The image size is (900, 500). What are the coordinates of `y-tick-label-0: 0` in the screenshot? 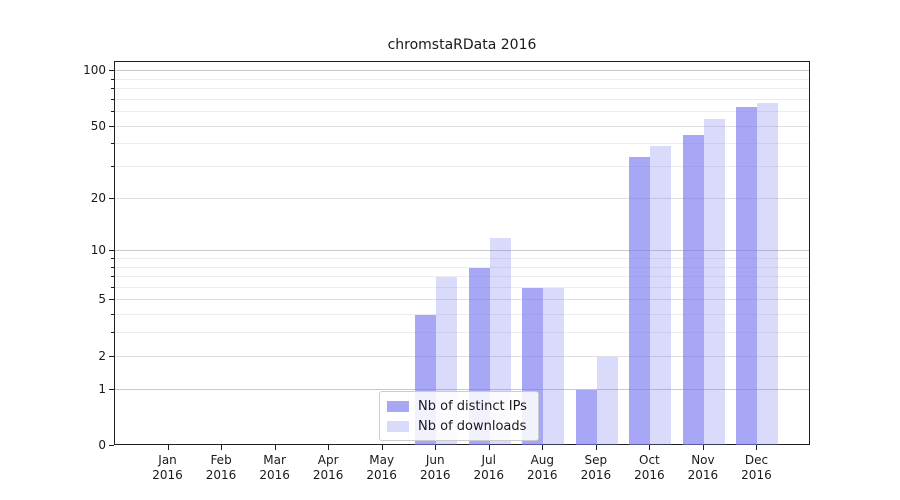 It's located at (102, 445).